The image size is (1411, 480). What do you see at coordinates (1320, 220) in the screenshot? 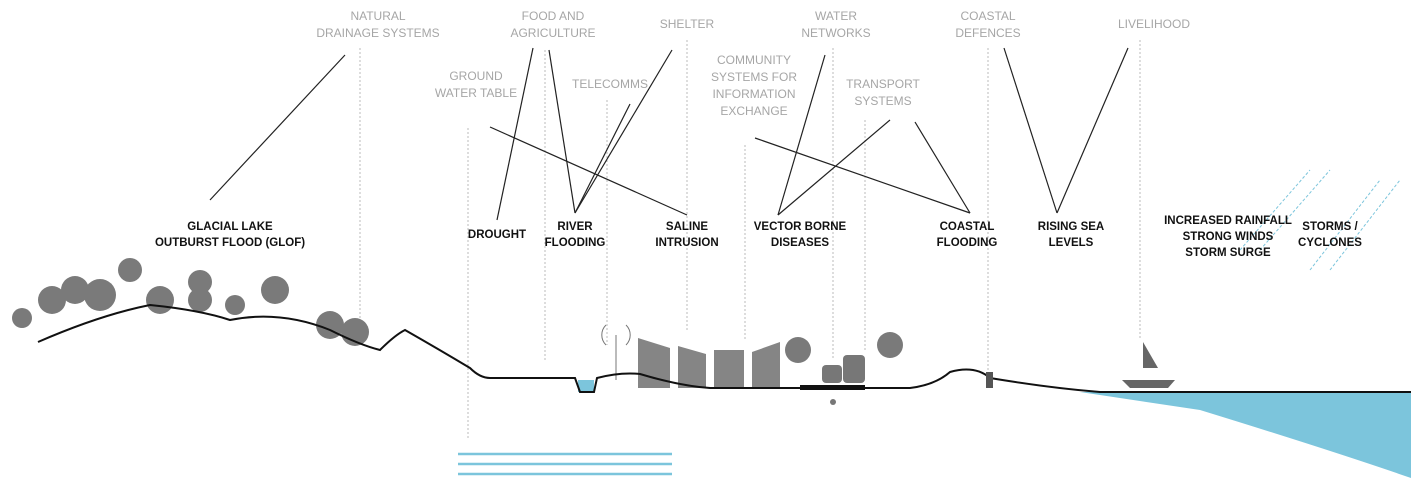
I see `rain` at bounding box center [1320, 220].